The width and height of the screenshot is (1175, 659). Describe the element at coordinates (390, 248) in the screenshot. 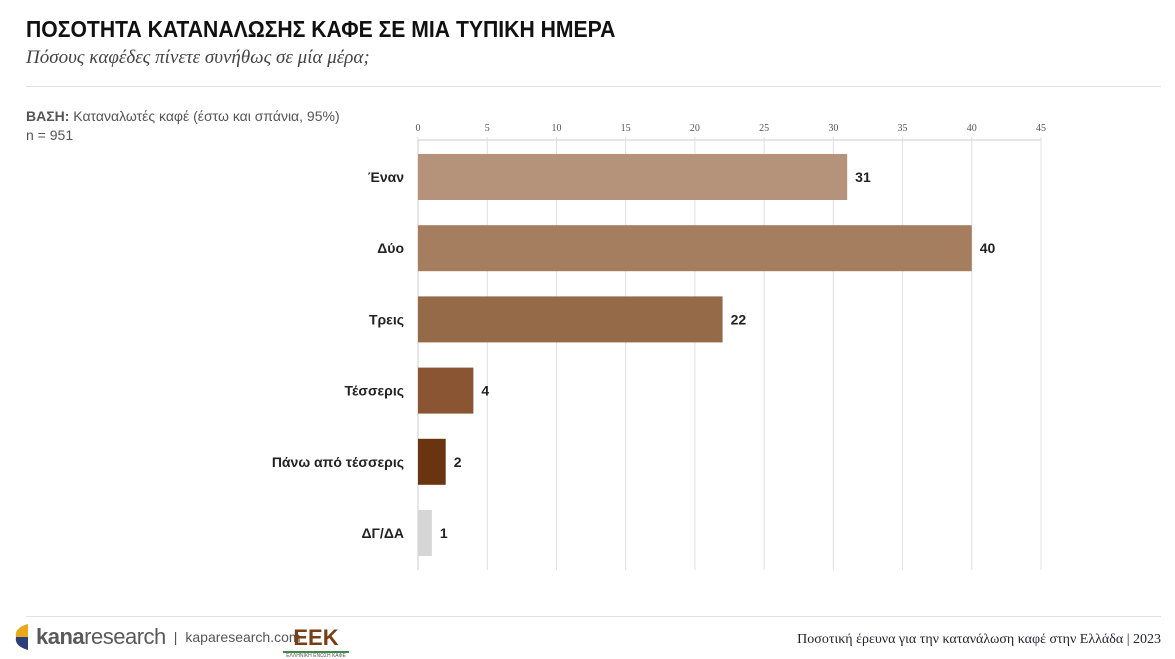

I see `category-label: Δύο` at that location.